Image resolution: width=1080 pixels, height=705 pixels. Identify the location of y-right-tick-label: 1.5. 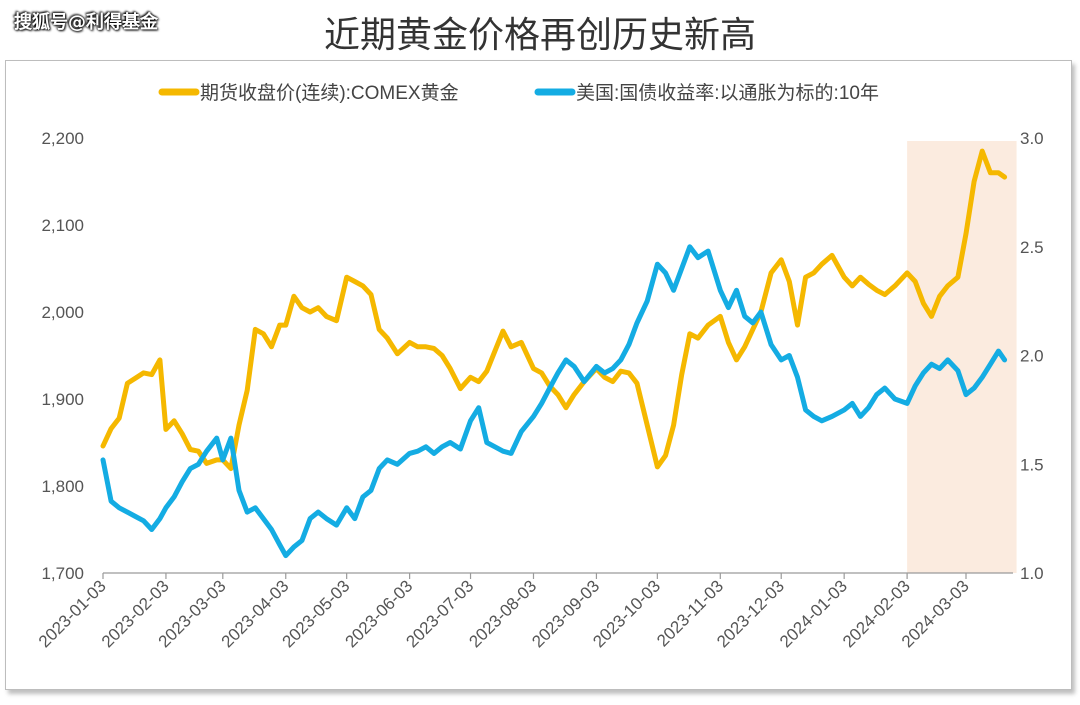
(1032, 464).